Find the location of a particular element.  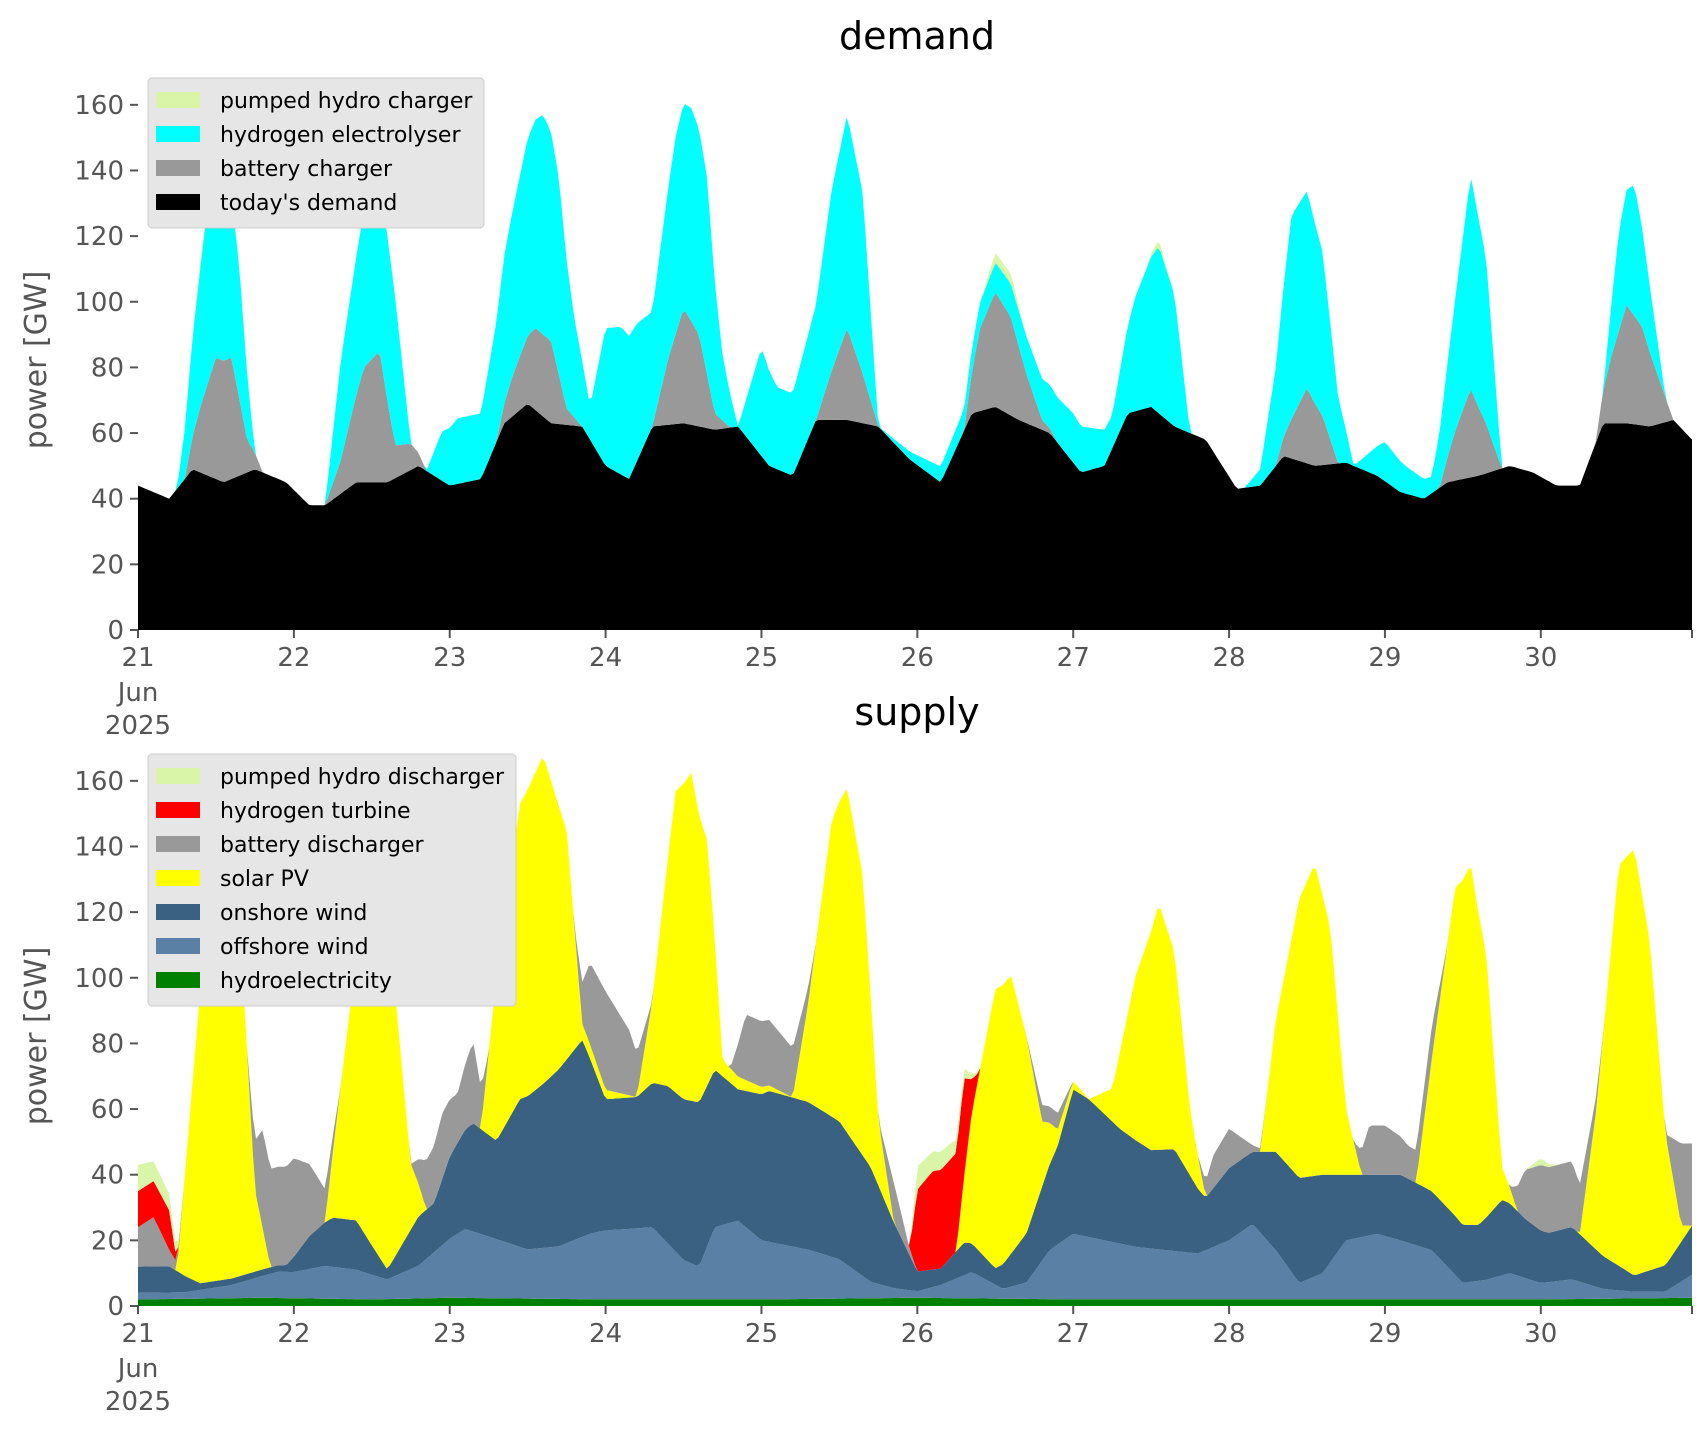

legend-label-battery-charger: battery charger is located at coordinates (306, 169).